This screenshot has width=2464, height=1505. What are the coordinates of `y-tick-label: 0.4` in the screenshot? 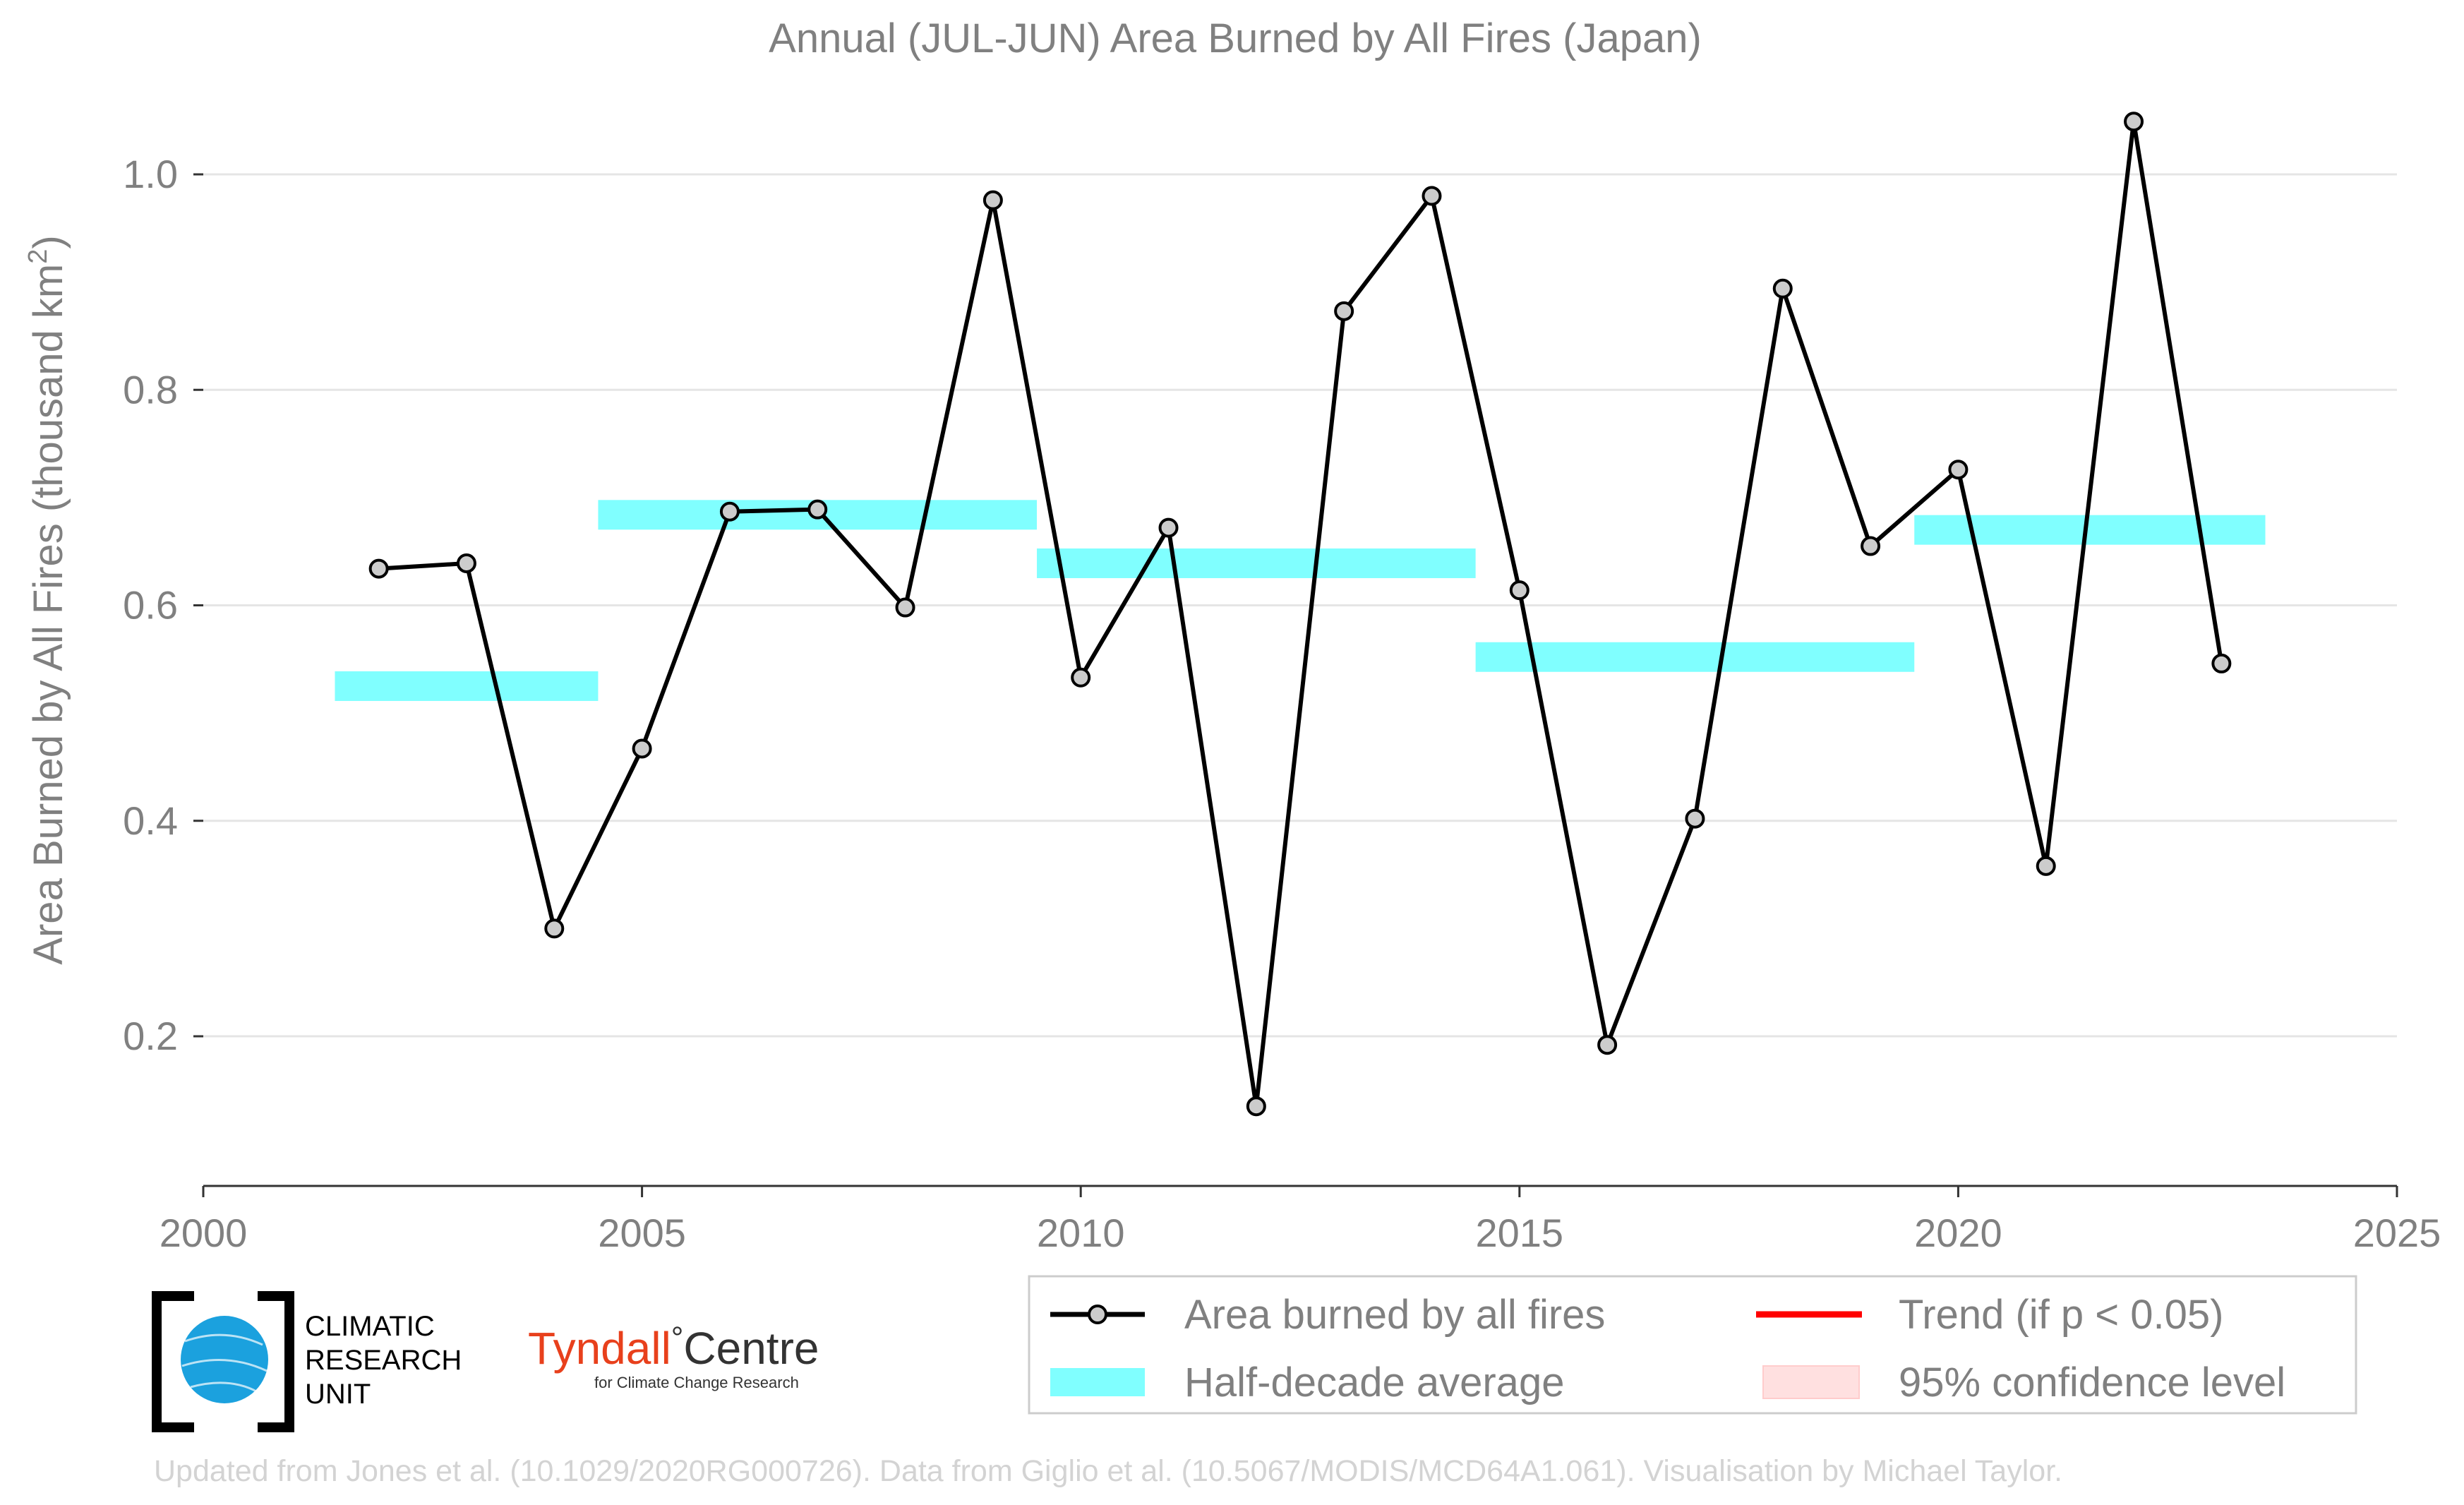 It's located at (150, 820).